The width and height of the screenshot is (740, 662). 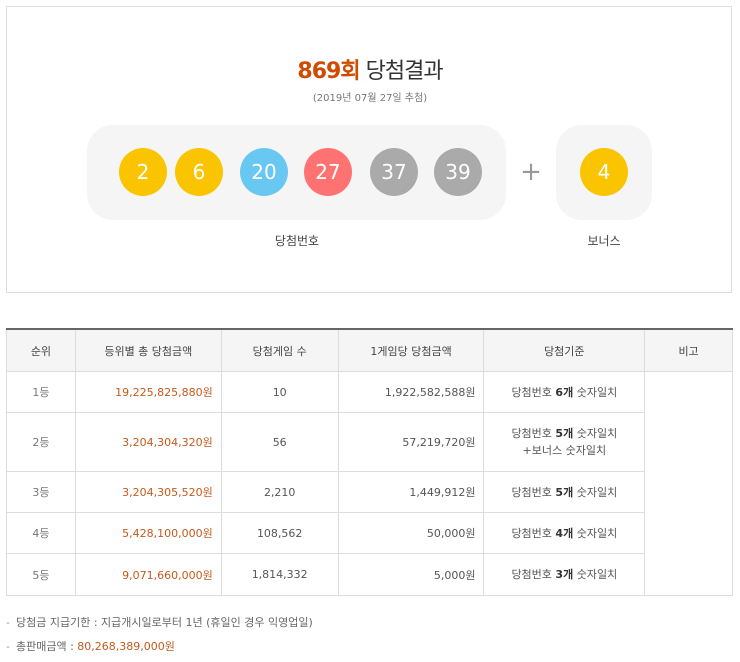 I want to click on prize-per-game: 1,449,912원, so click(x=411, y=492).